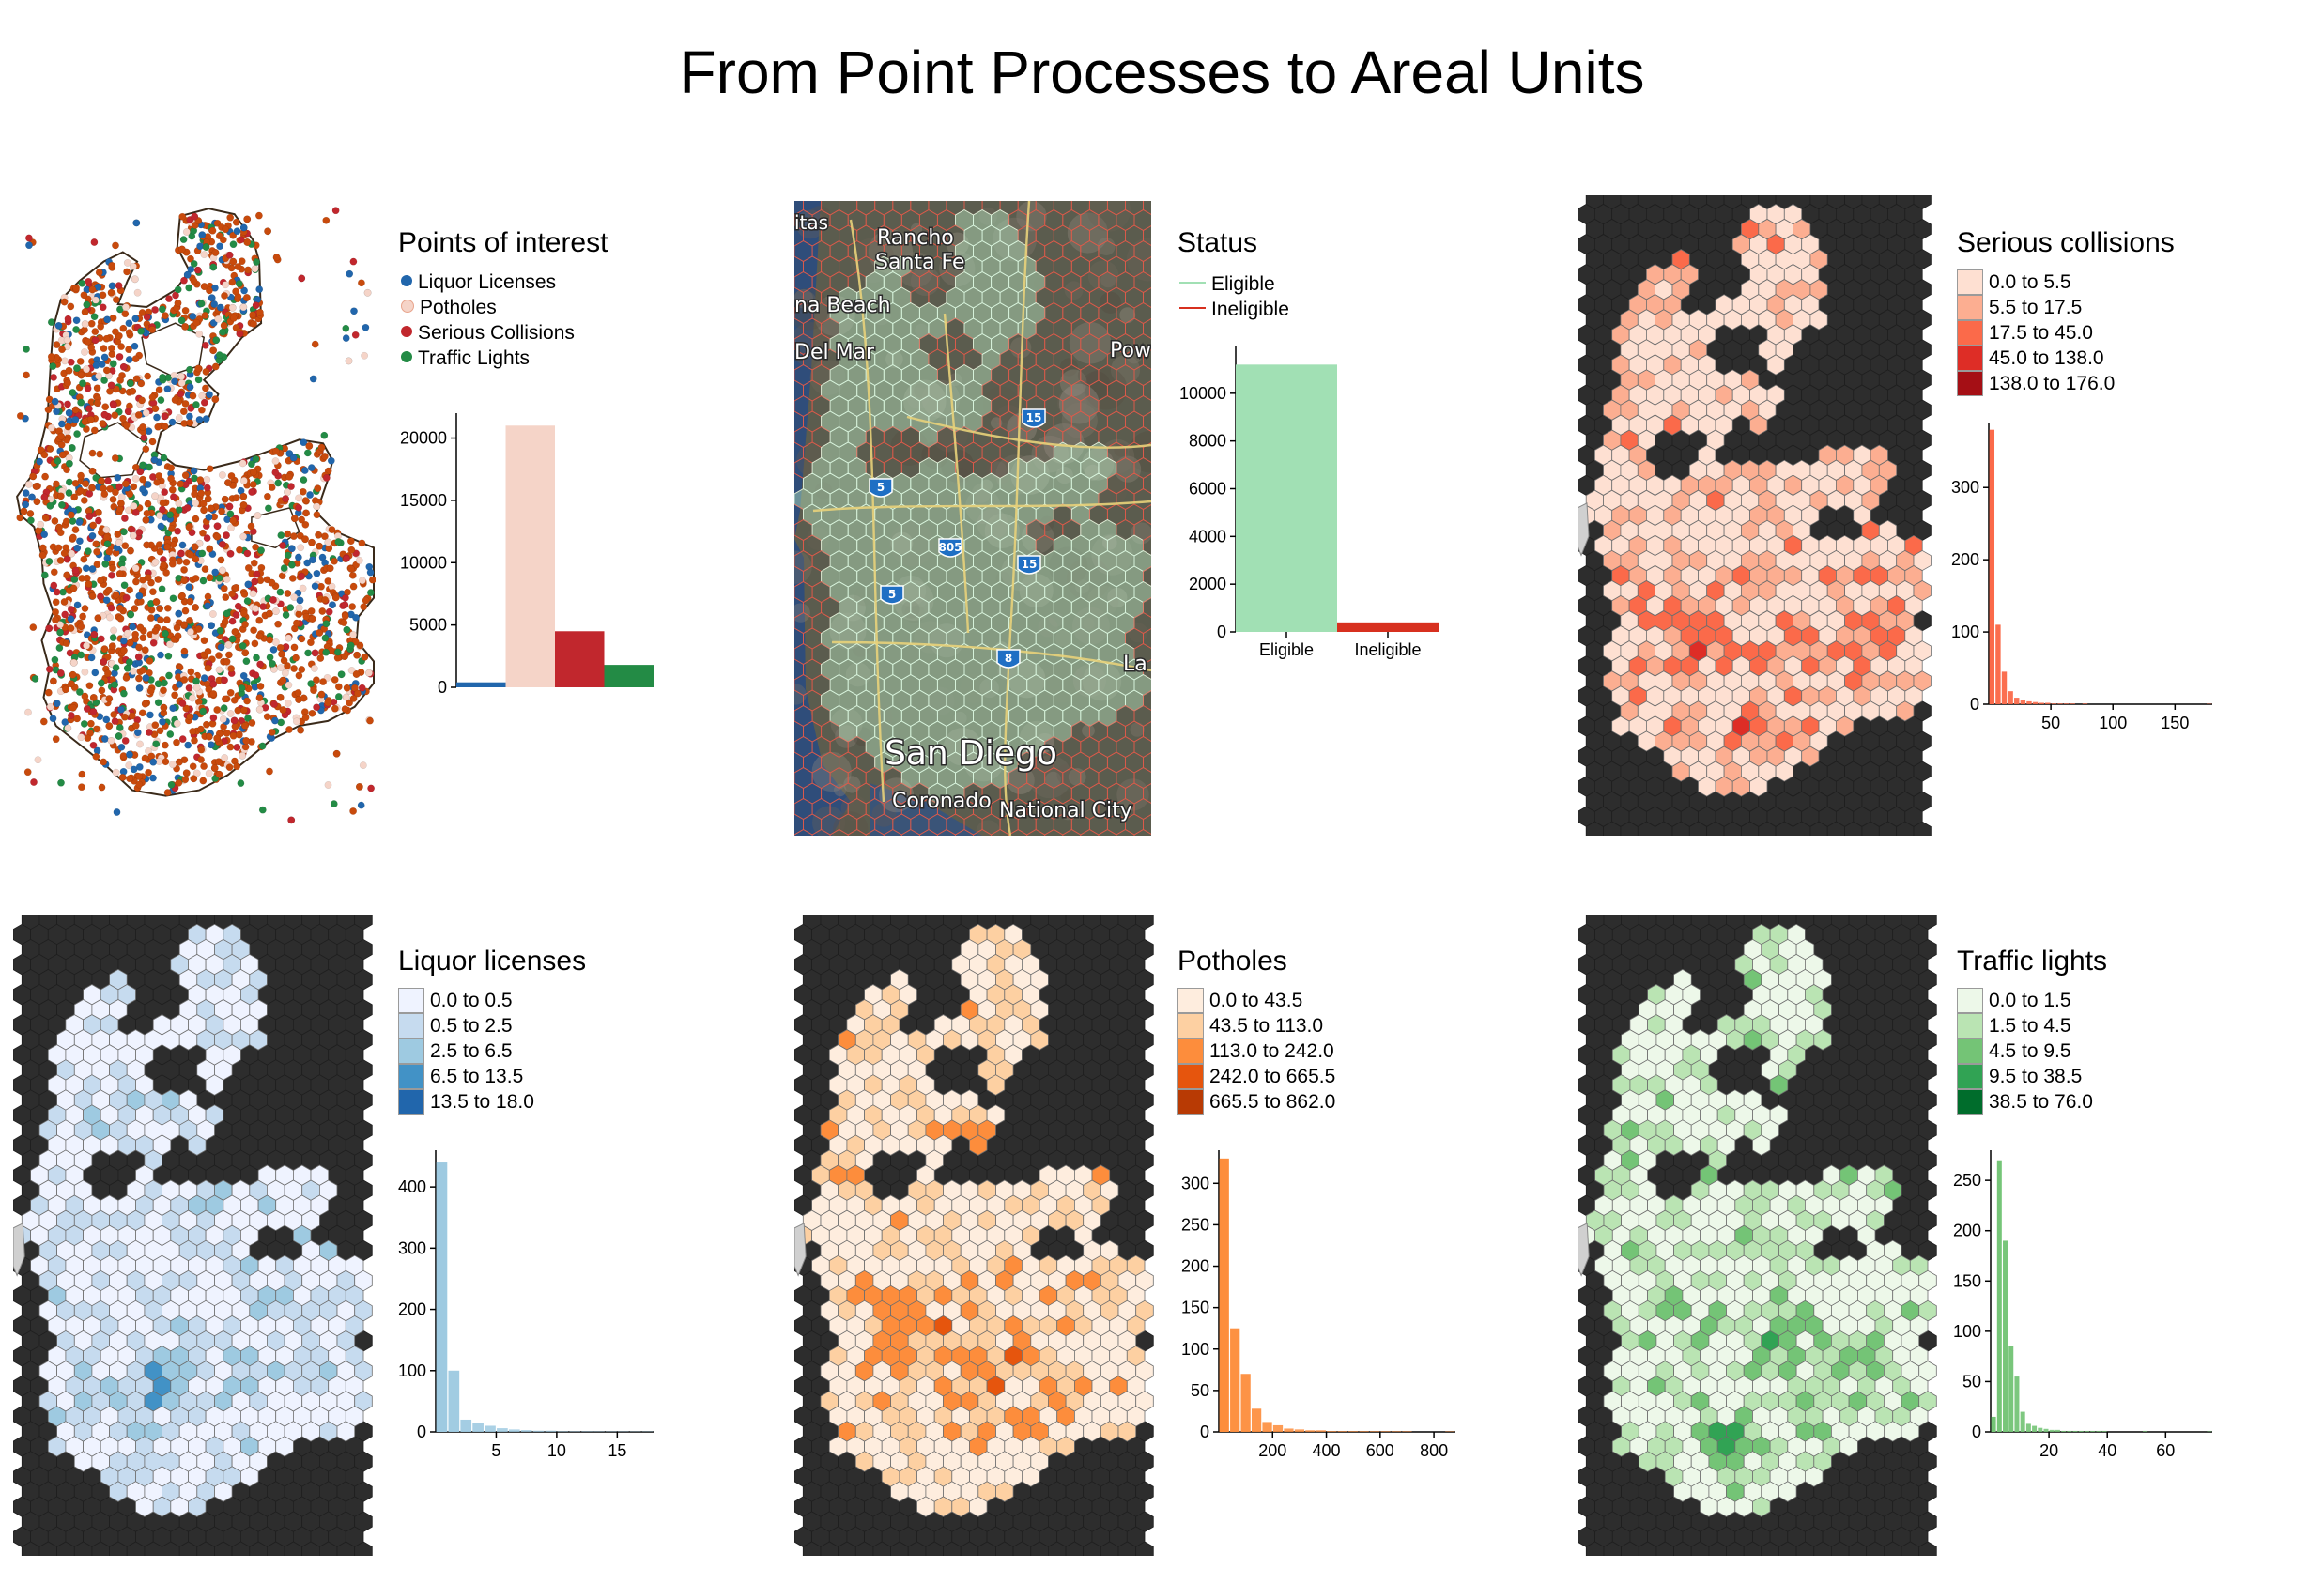  Describe the element at coordinates (1755, 515) in the screenshot. I see `collisions-hex-map` at that location.